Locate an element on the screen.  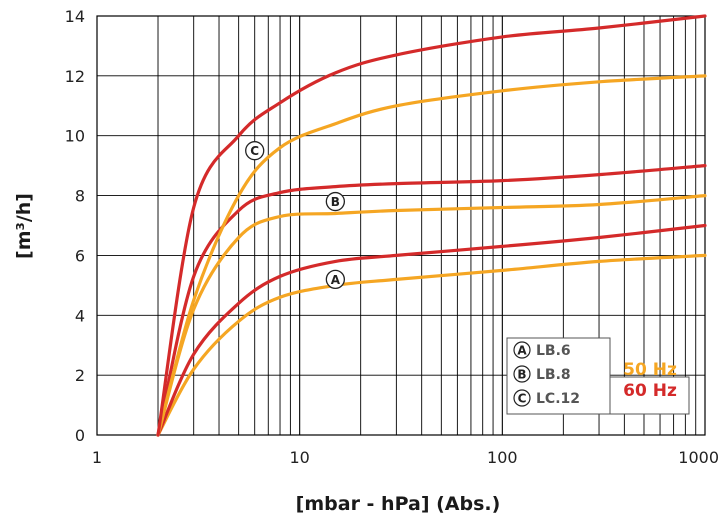
x-axis-title: [mbar - hPa] (Abs.) is located at coordinates (398, 504).